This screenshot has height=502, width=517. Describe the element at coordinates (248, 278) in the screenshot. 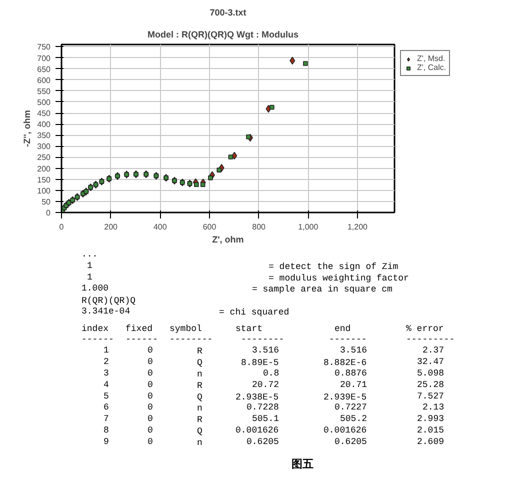

I see `text: 1 = modulus weighting factor` at that location.